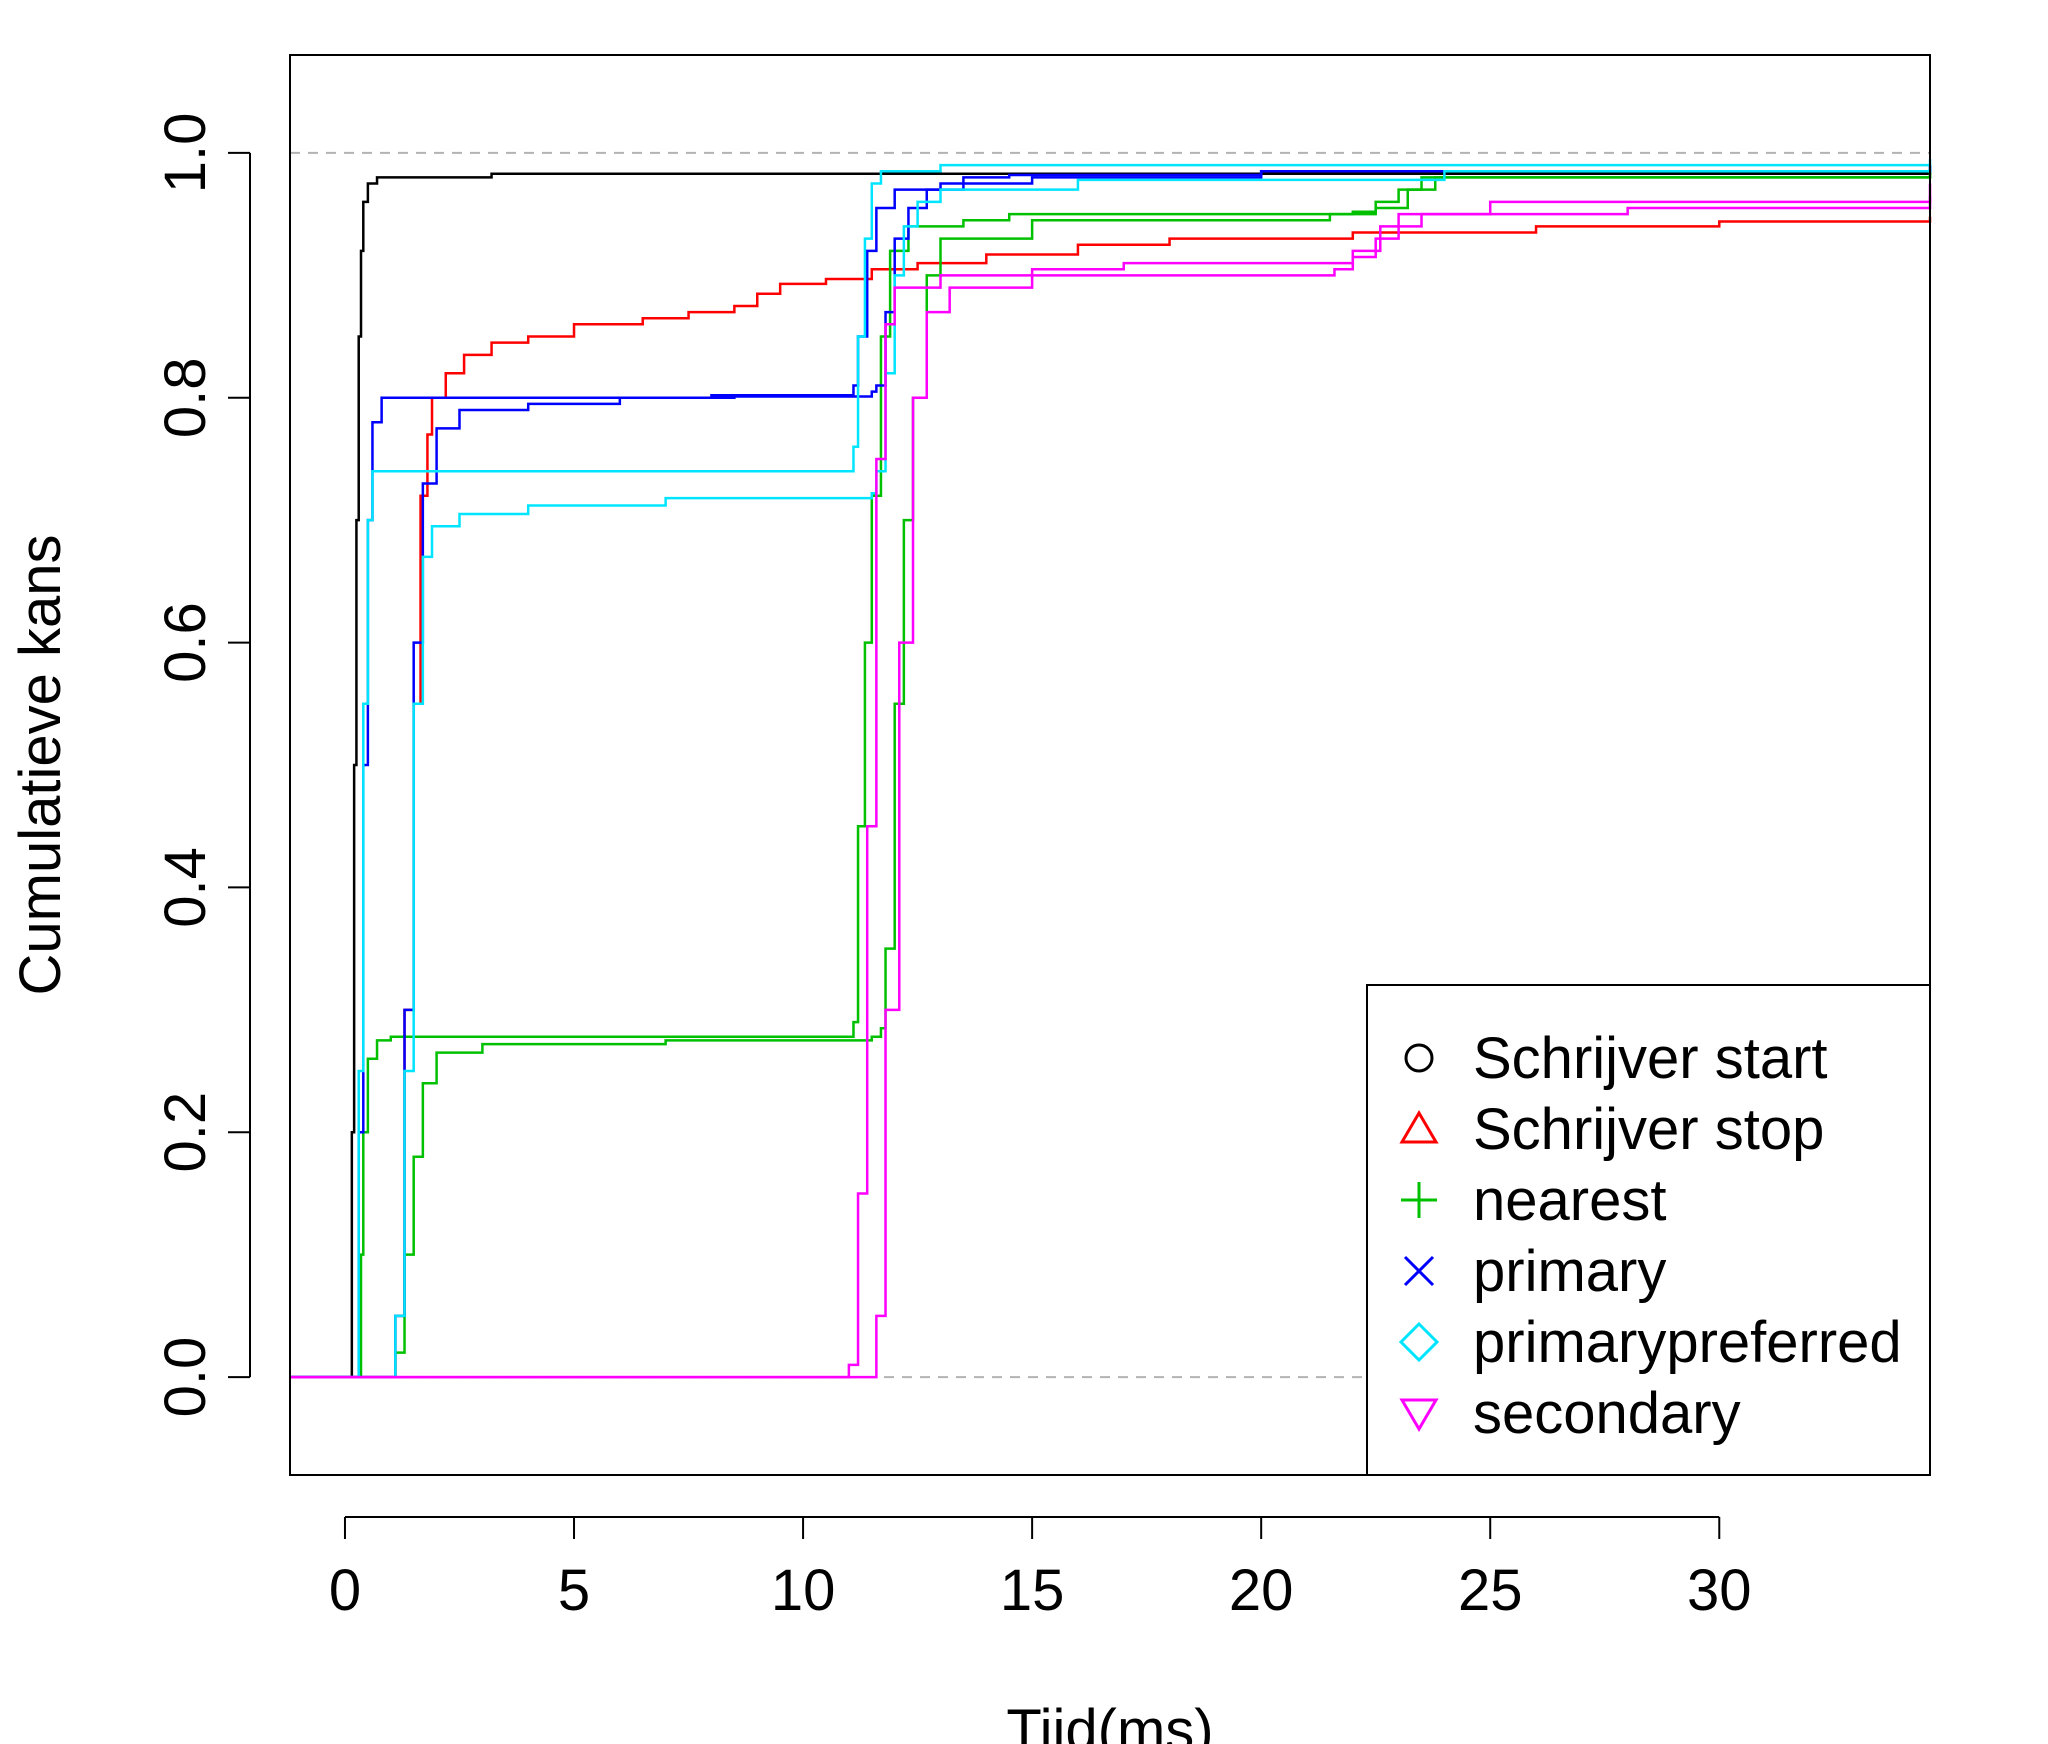 Image resolution: width=2048 pixels, height=1744 pixels. What do you see at coordinates (185, 887) in the screenshot?
I see `y-tick-label: 0.4` at bounding box center [185, 887].